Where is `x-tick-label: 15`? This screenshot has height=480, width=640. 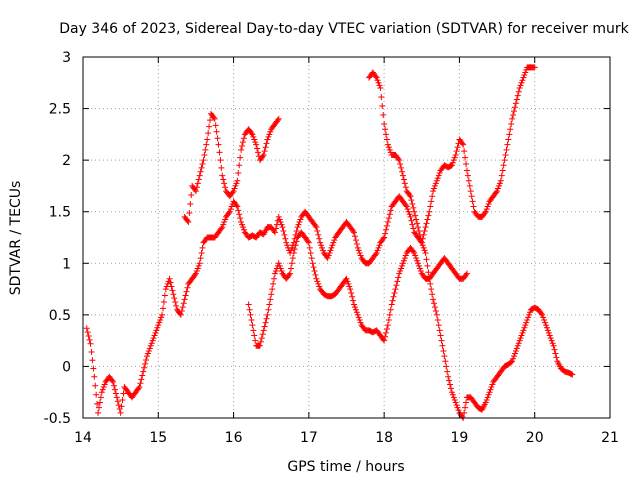 x-tick-label: 15 is located at coordinates (158, 438).